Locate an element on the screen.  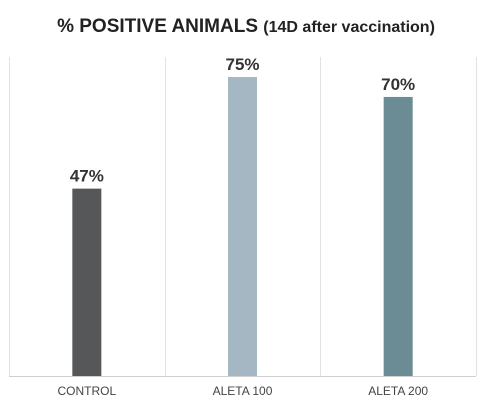
data-label: 47% is located at coordinates (87, 176).